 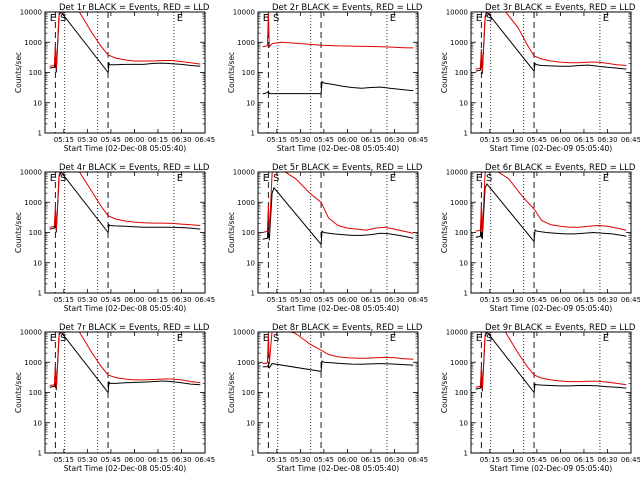 What do you see at coordinates (560, 168) in the screenshot?
I see `chart-title: Det 6r BLACK = Events, RED = LLD` at bounding box center [560, 168].